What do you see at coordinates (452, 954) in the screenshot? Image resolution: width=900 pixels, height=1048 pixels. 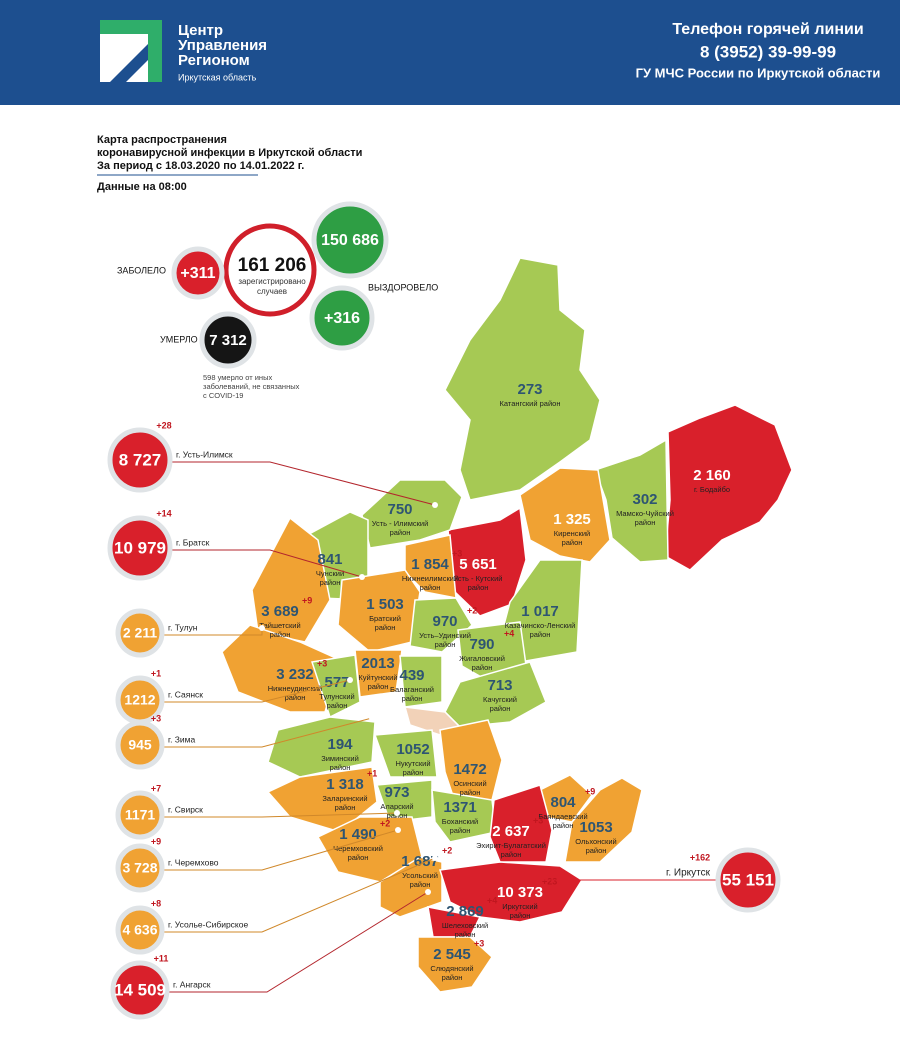 I see `district-value: 2 545` at bounding box center [452, 954].